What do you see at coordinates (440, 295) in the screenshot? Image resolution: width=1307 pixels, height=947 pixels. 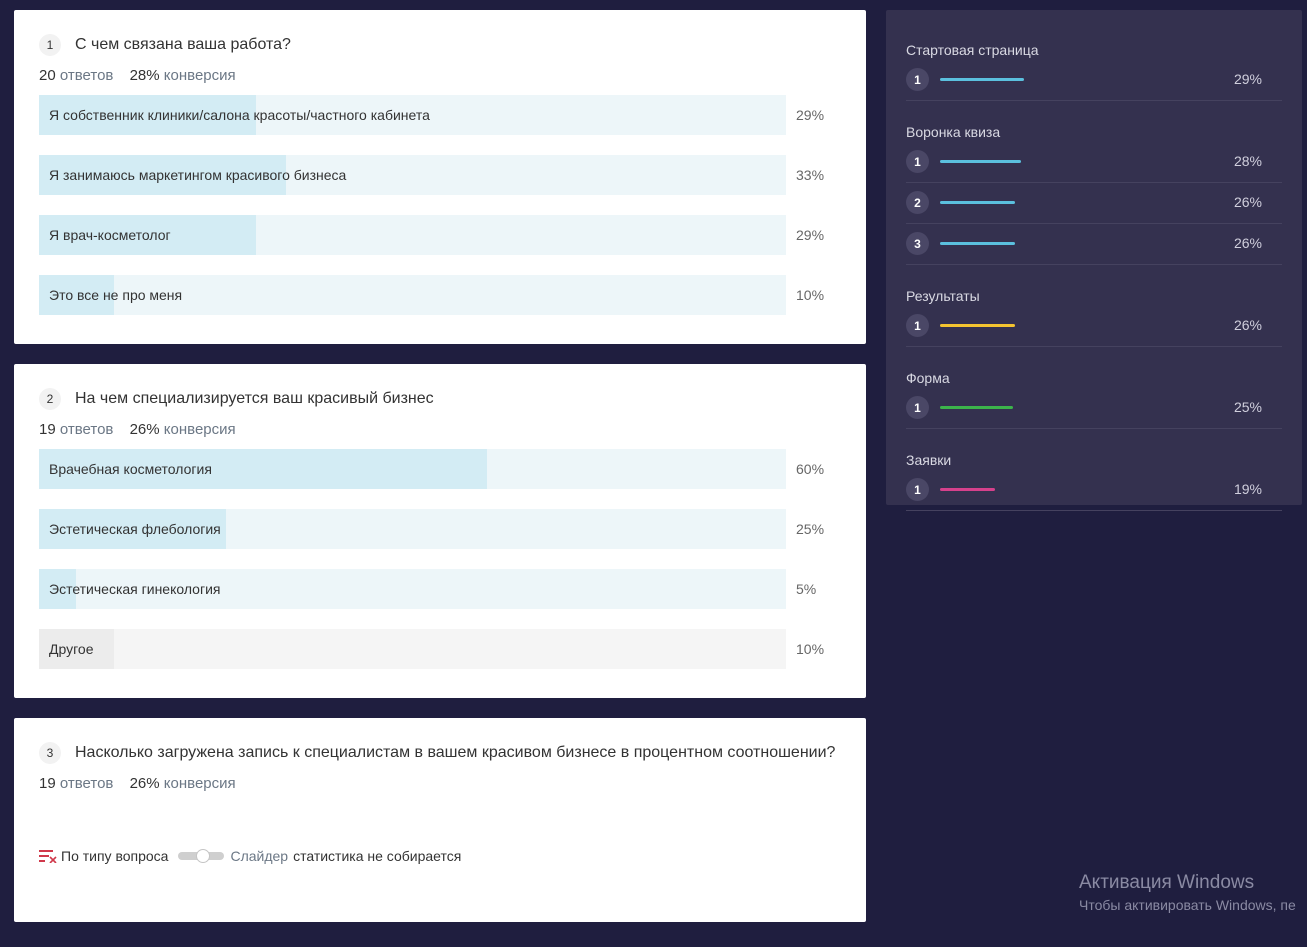 I see `answer-row: Это все не про меня 10%` at bounding box center [440, 295].